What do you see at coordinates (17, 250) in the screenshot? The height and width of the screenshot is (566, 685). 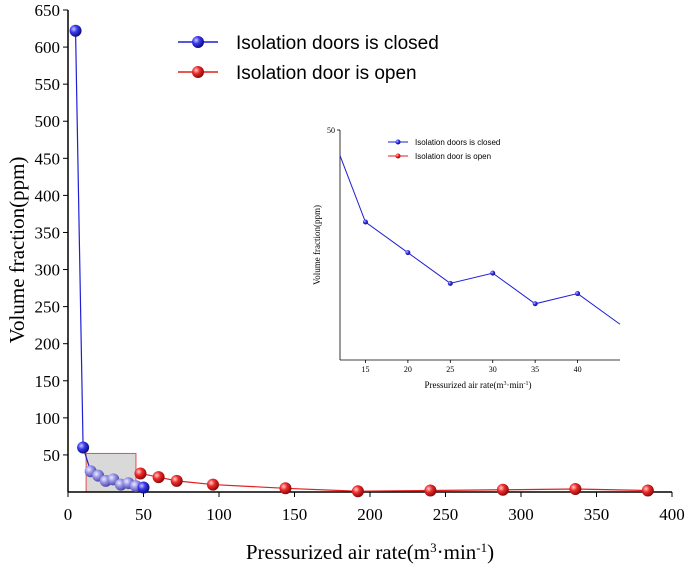 I see `y-axis-title: Volume fraction(ppm)` at bounding box center [17, 250].